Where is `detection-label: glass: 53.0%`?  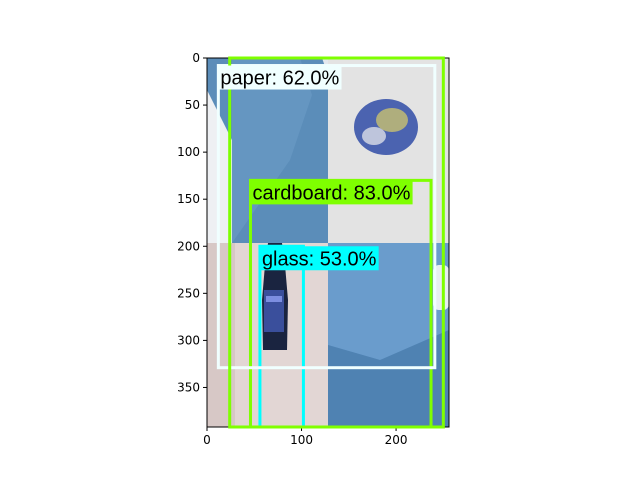 detection-label: glass: 53.0% is located at coordinates (319, 259).